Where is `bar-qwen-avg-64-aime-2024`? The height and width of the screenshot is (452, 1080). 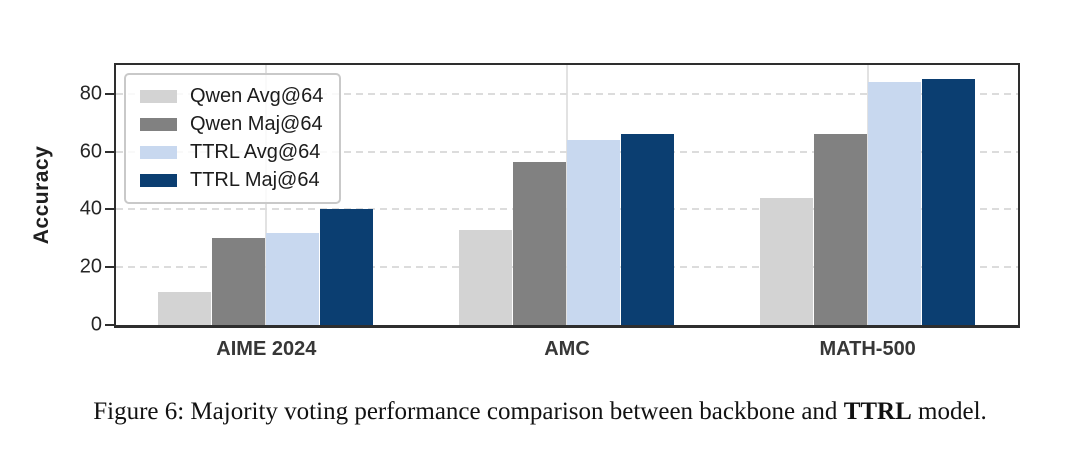 bar-qwen-avg-64-aime-2024 is located at coordinates (185, 308).